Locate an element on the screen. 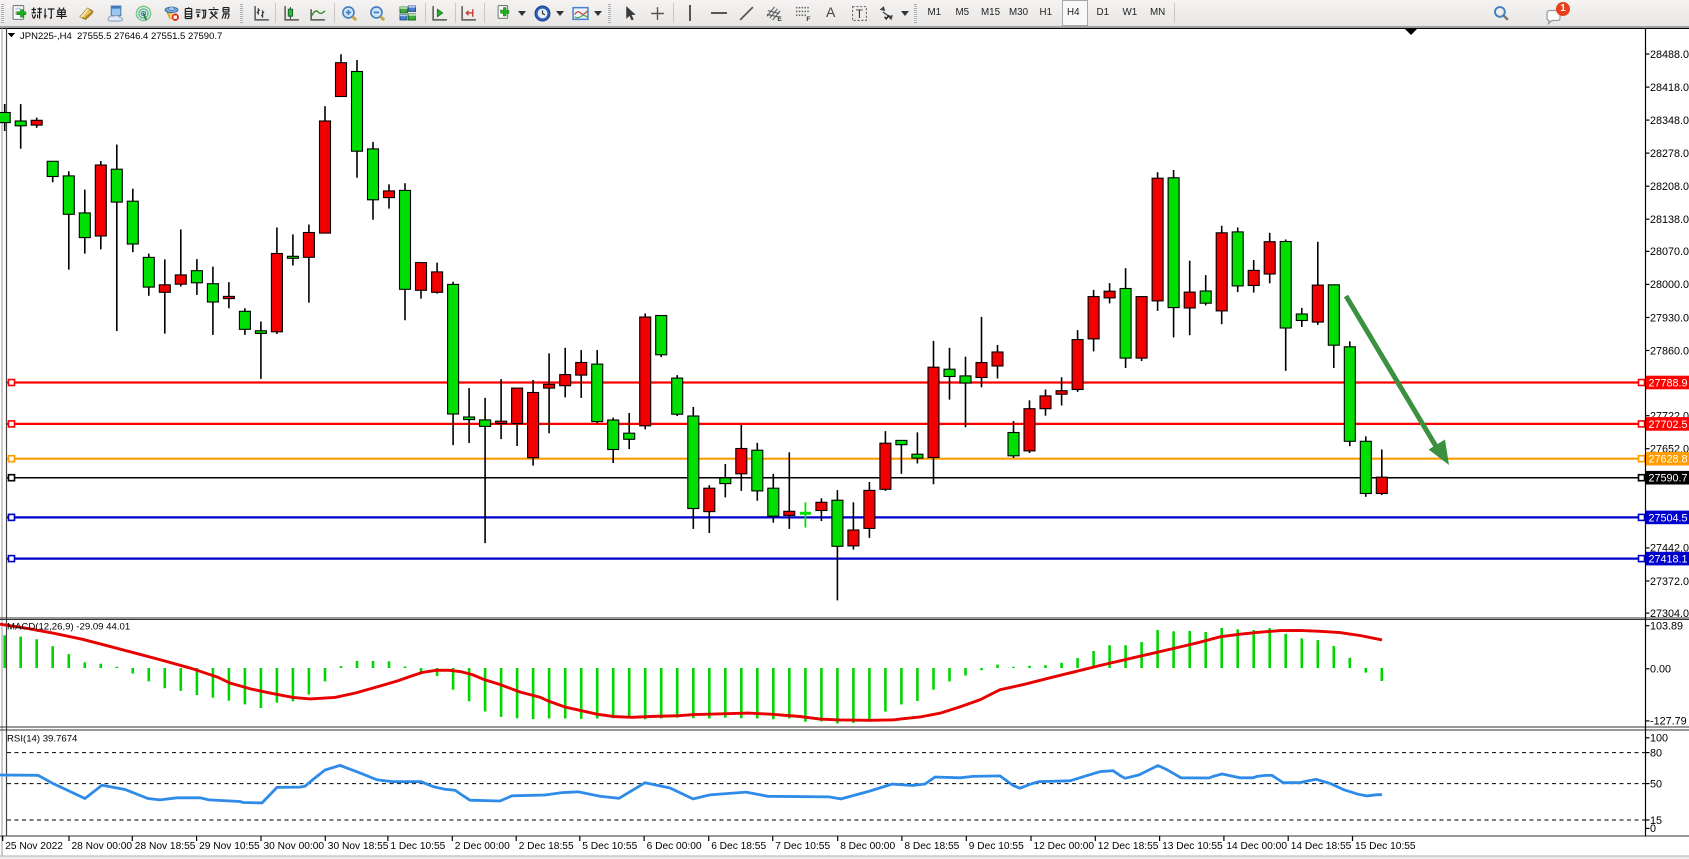  svg-text: 6 Dec 18:55 is located at coordinates (738, 846).